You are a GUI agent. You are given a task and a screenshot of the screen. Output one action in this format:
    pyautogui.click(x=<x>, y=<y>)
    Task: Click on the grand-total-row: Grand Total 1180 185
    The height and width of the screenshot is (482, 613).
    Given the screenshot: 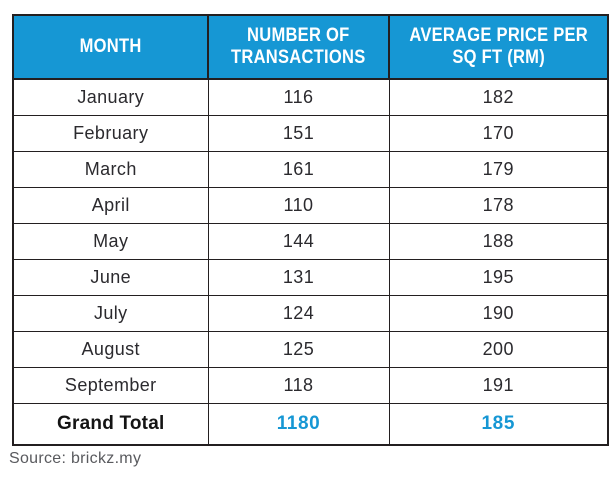 What is the action you would take?
    pyautogui.click(x=310, y=424)
    